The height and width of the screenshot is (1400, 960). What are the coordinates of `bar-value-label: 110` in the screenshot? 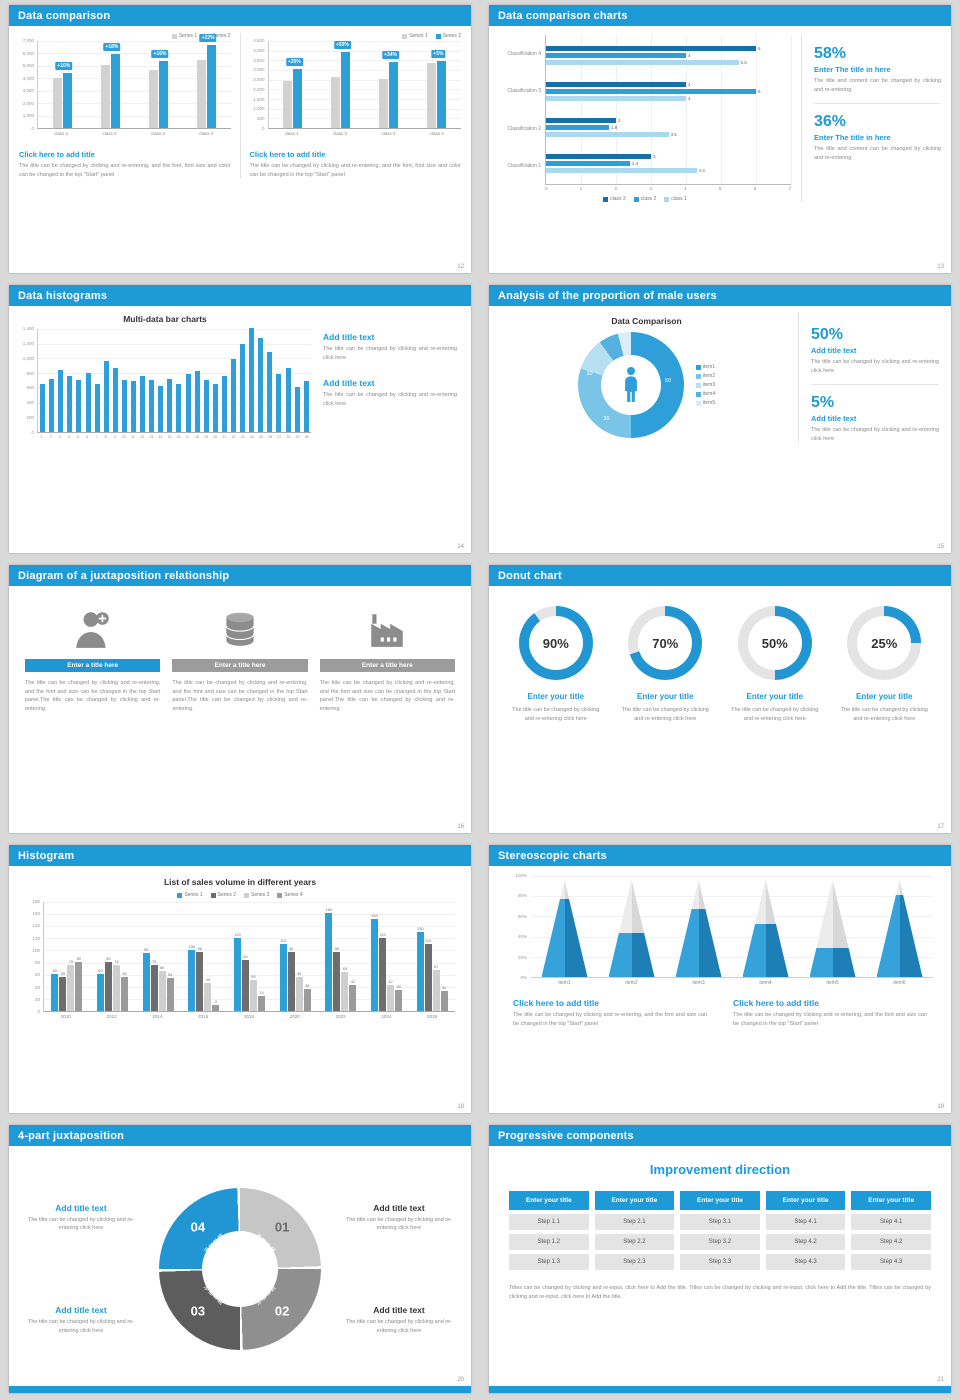 It's located at (428, 940).